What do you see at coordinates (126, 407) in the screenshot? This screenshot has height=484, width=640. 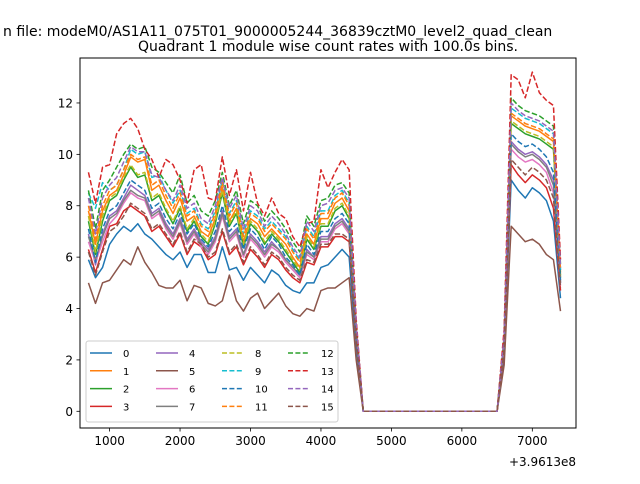 I see `legend-label: 3` at bounding box center [126, 407].